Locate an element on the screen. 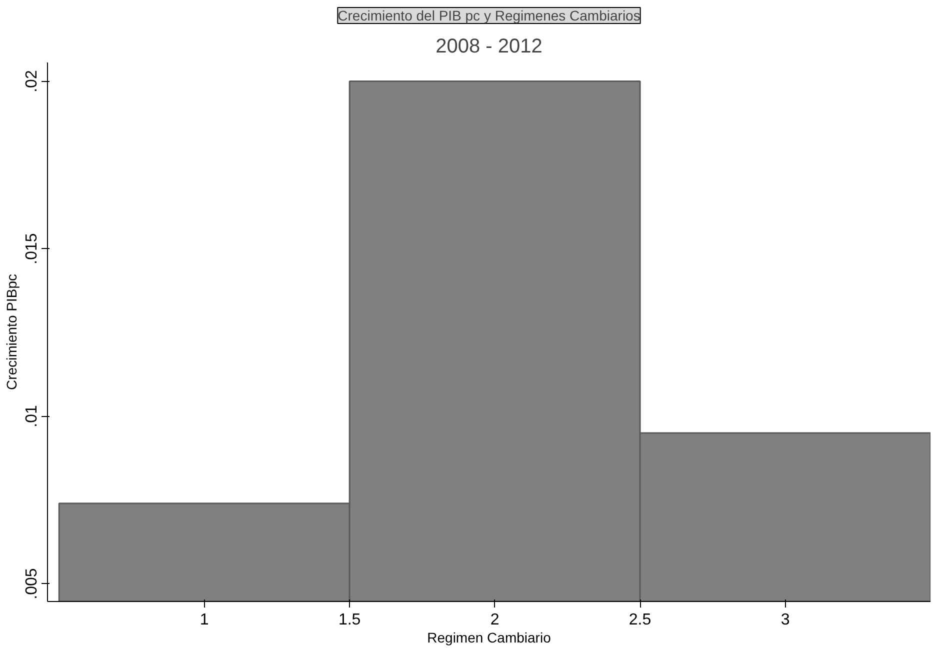 This screenshot has width=940, height=653. x-tick-label: 2.5 is located at coordinates (640, 620).